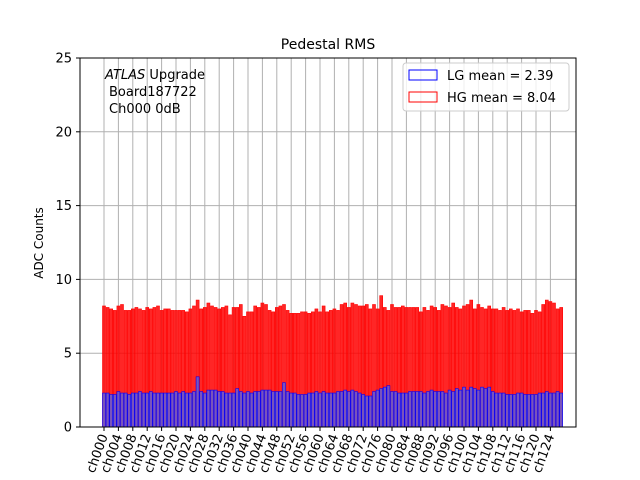 Image resolution: width=640 pixels, height=480 pixels. I want to click on y-tick-label-0: 0, so click(68, 428).